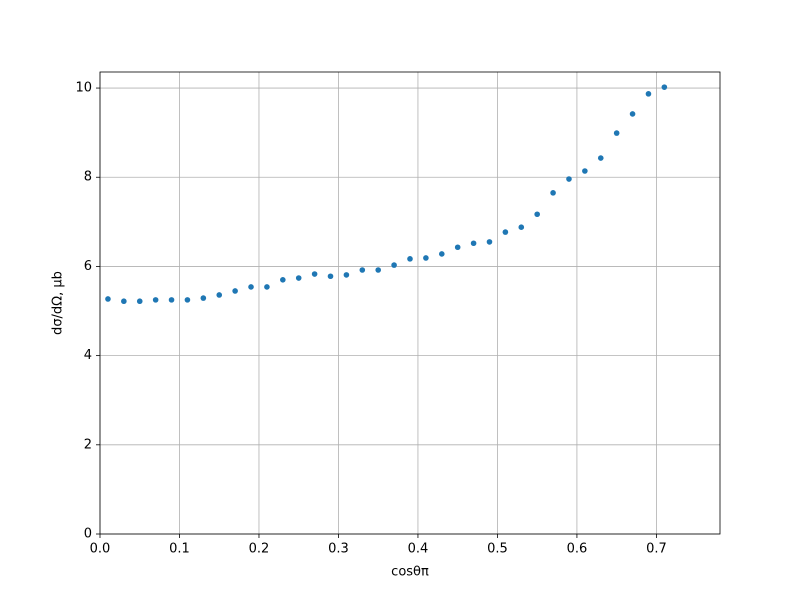  What do you see at coordinates (338, 549) in the screenshot?
I see `x-tick-label: 0.3` at bounding box center [338, 549].